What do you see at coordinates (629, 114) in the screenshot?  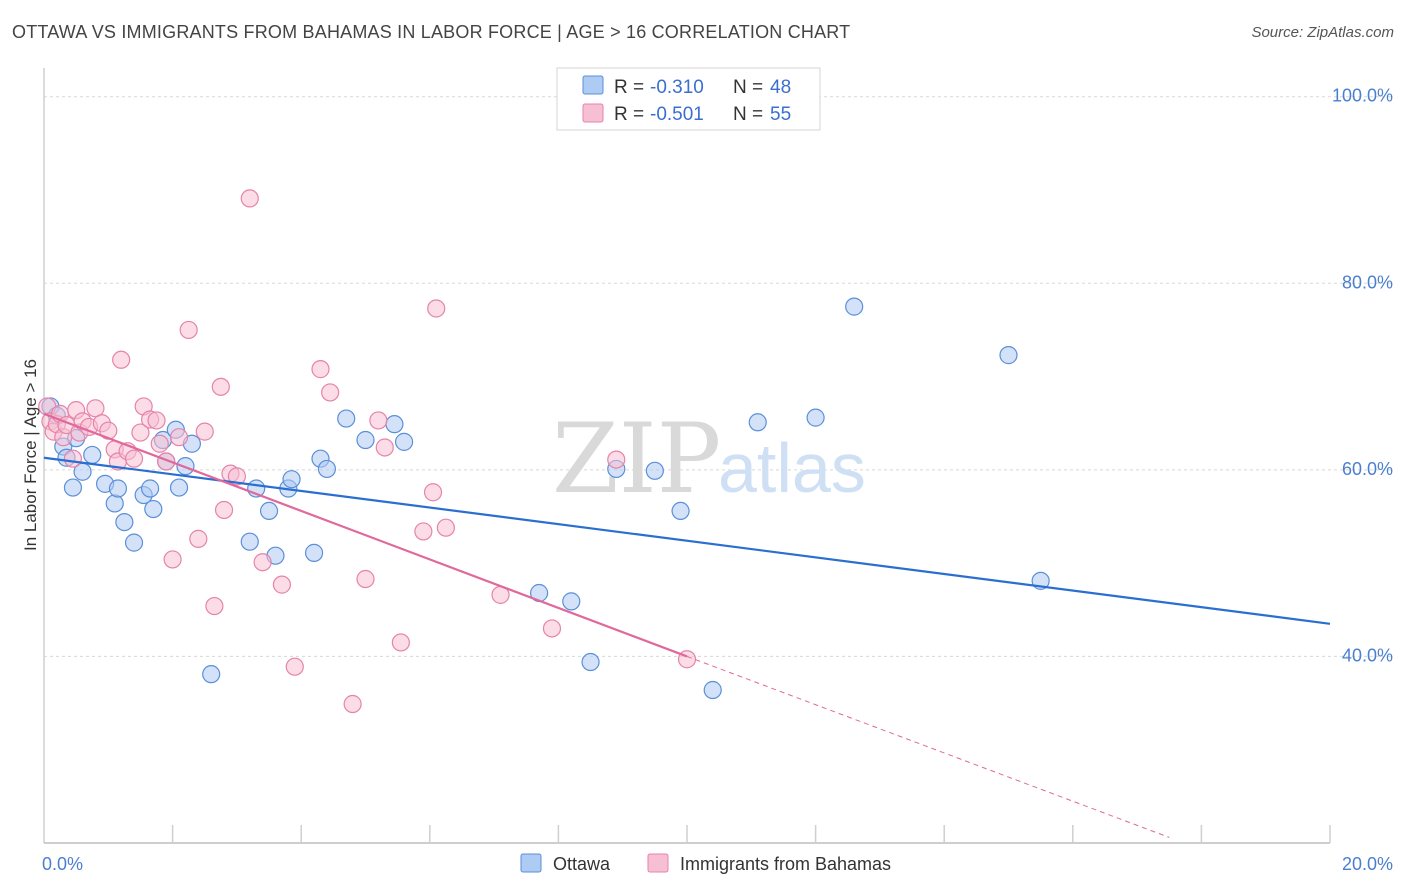 I see `legend-r-label-2: R =` at bounding box center [629, 114].